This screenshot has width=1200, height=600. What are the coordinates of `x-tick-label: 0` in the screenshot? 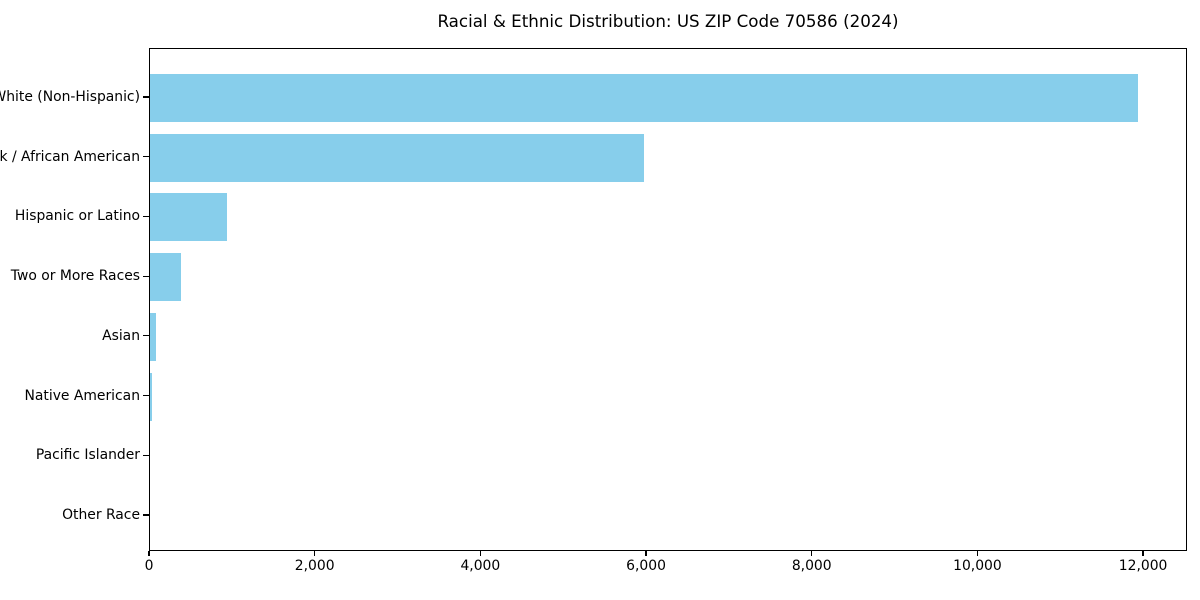 It's located at (149, 566).